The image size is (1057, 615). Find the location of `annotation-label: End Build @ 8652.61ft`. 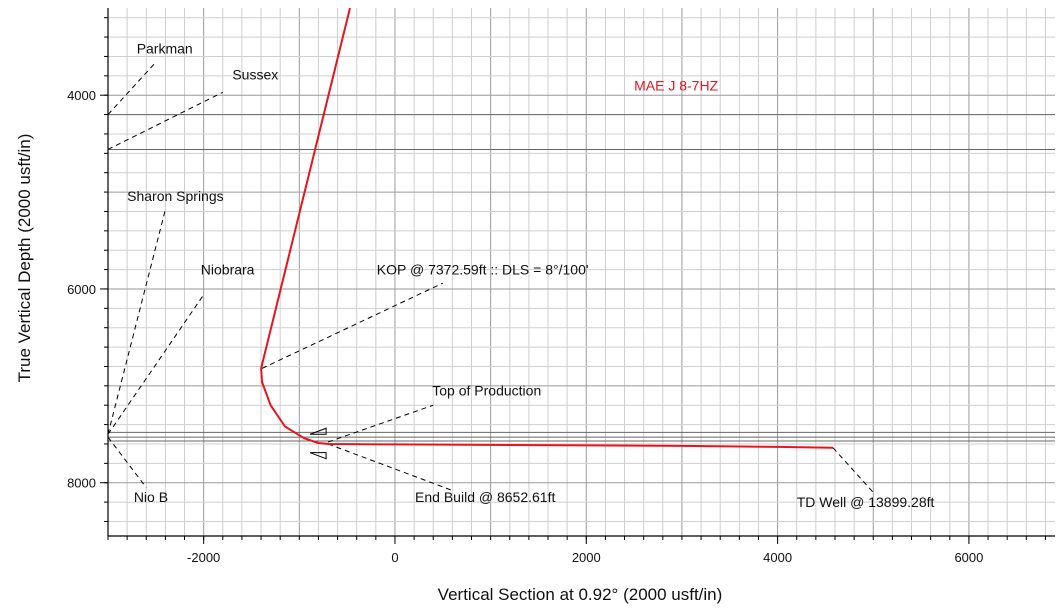

annotation-label: End Build @ 8652.61ft is located at coordinates (485, 497).